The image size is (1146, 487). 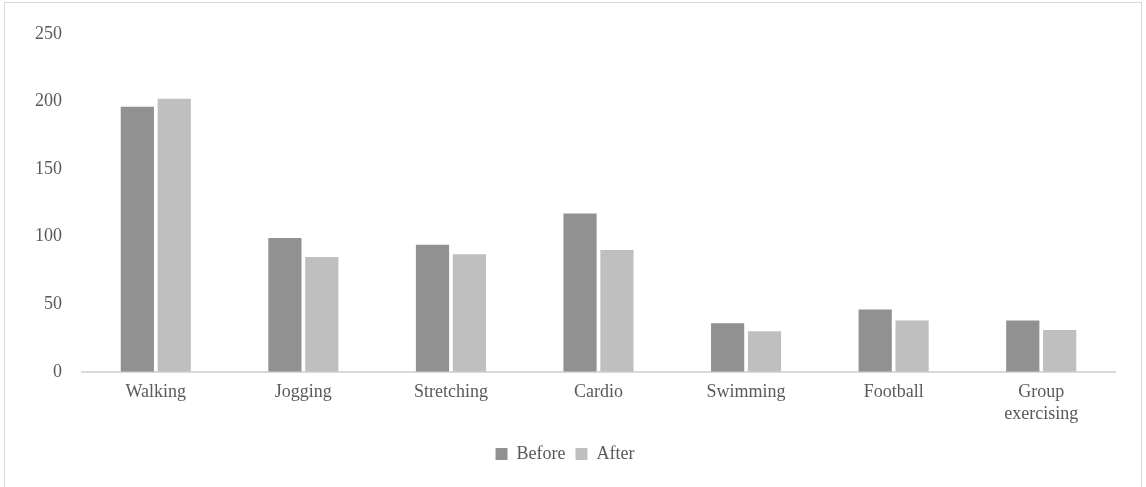 What do you see at coordinates (53, 302) in the screenshot?
I see `y-tick-label: 50` at bounding box center [53, 302].